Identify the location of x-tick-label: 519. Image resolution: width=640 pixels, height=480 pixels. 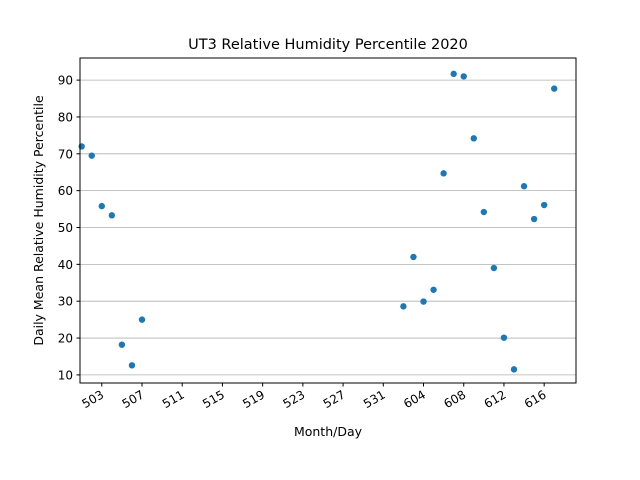
(253, 399).